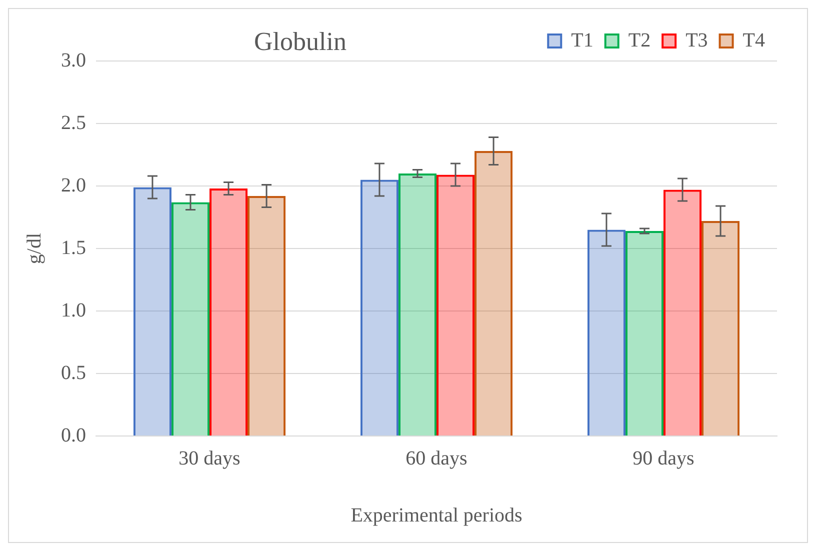 The image size is (817, 553). I want to click on x-axis-title: Experimental periods, so click(436, 515).